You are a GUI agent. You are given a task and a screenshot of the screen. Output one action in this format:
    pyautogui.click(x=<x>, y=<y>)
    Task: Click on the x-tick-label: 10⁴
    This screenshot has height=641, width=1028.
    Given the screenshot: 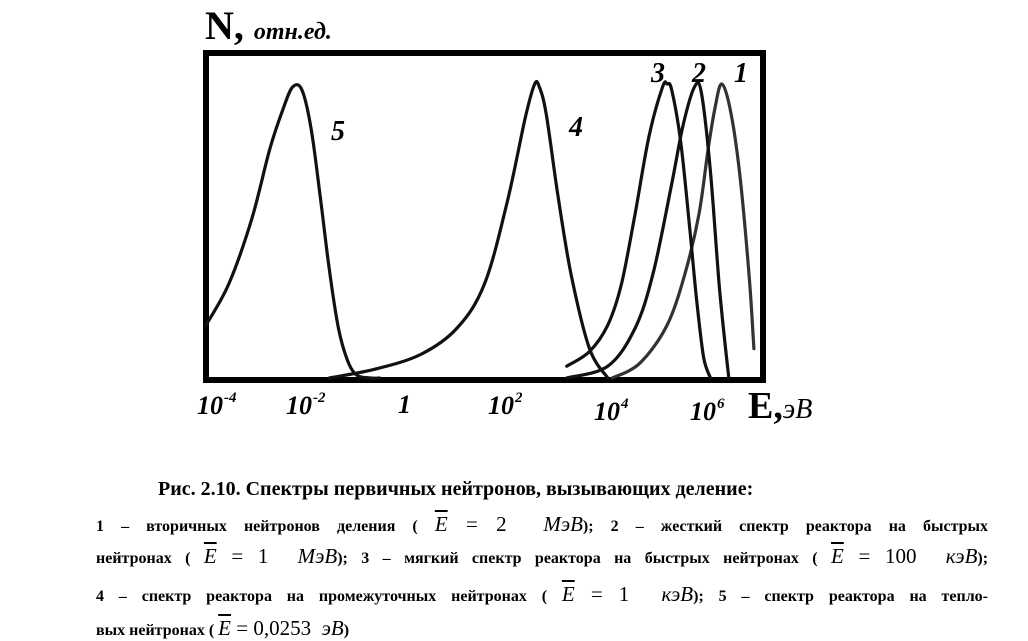 What is the action you would take?
    pyautogui.click(x=611, y=411)
    